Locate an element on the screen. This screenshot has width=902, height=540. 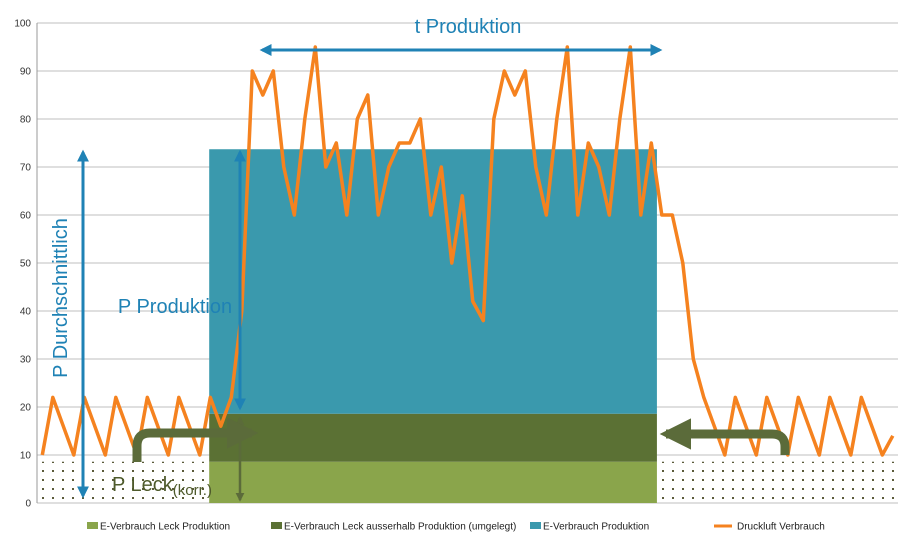
p-durchschnittlich-label: P Durchschnittlich is located at coordinates (61, 298).